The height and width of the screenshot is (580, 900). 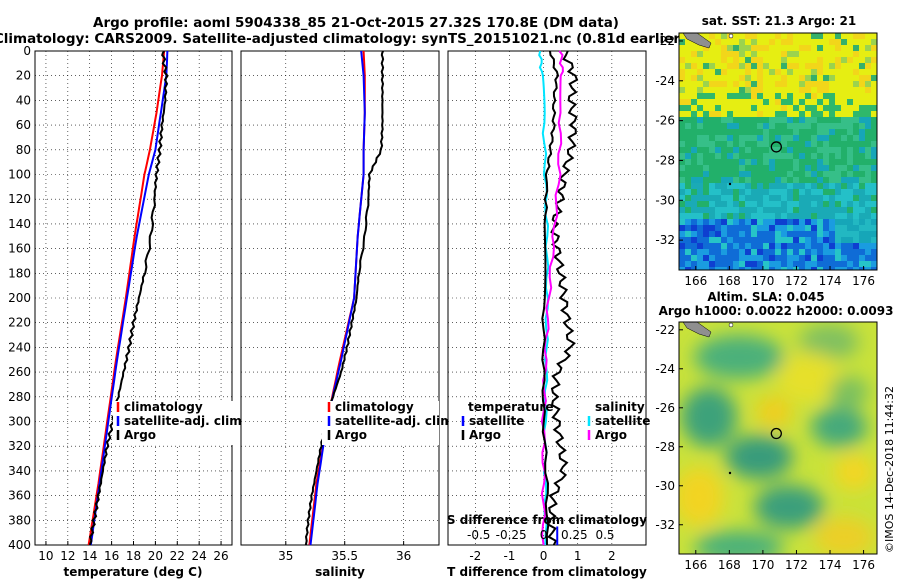 What do you see at coordinates (765, 297) in the screenshot?
I see `sla-map-title: Altim. SLA: 0.045` at bounding box center [765, 297].